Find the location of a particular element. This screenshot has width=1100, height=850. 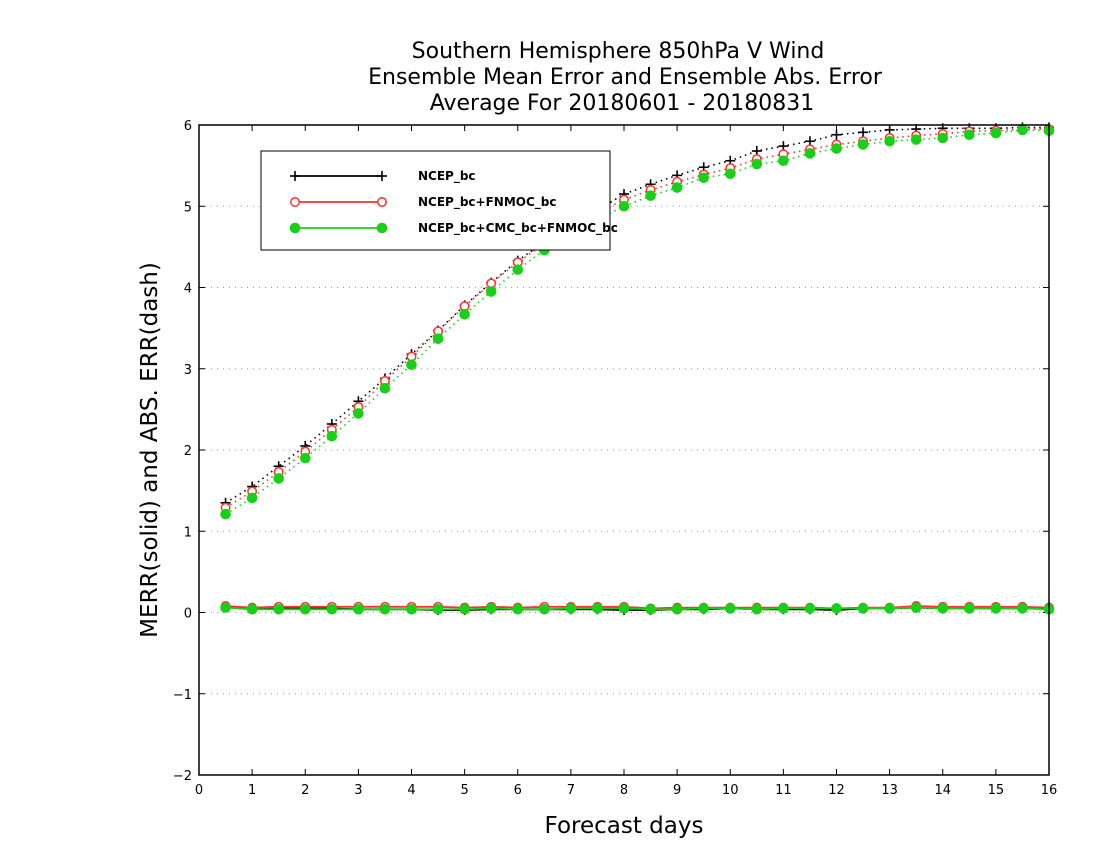

x-tick-label: 12 is located at coordinates (836, 790).